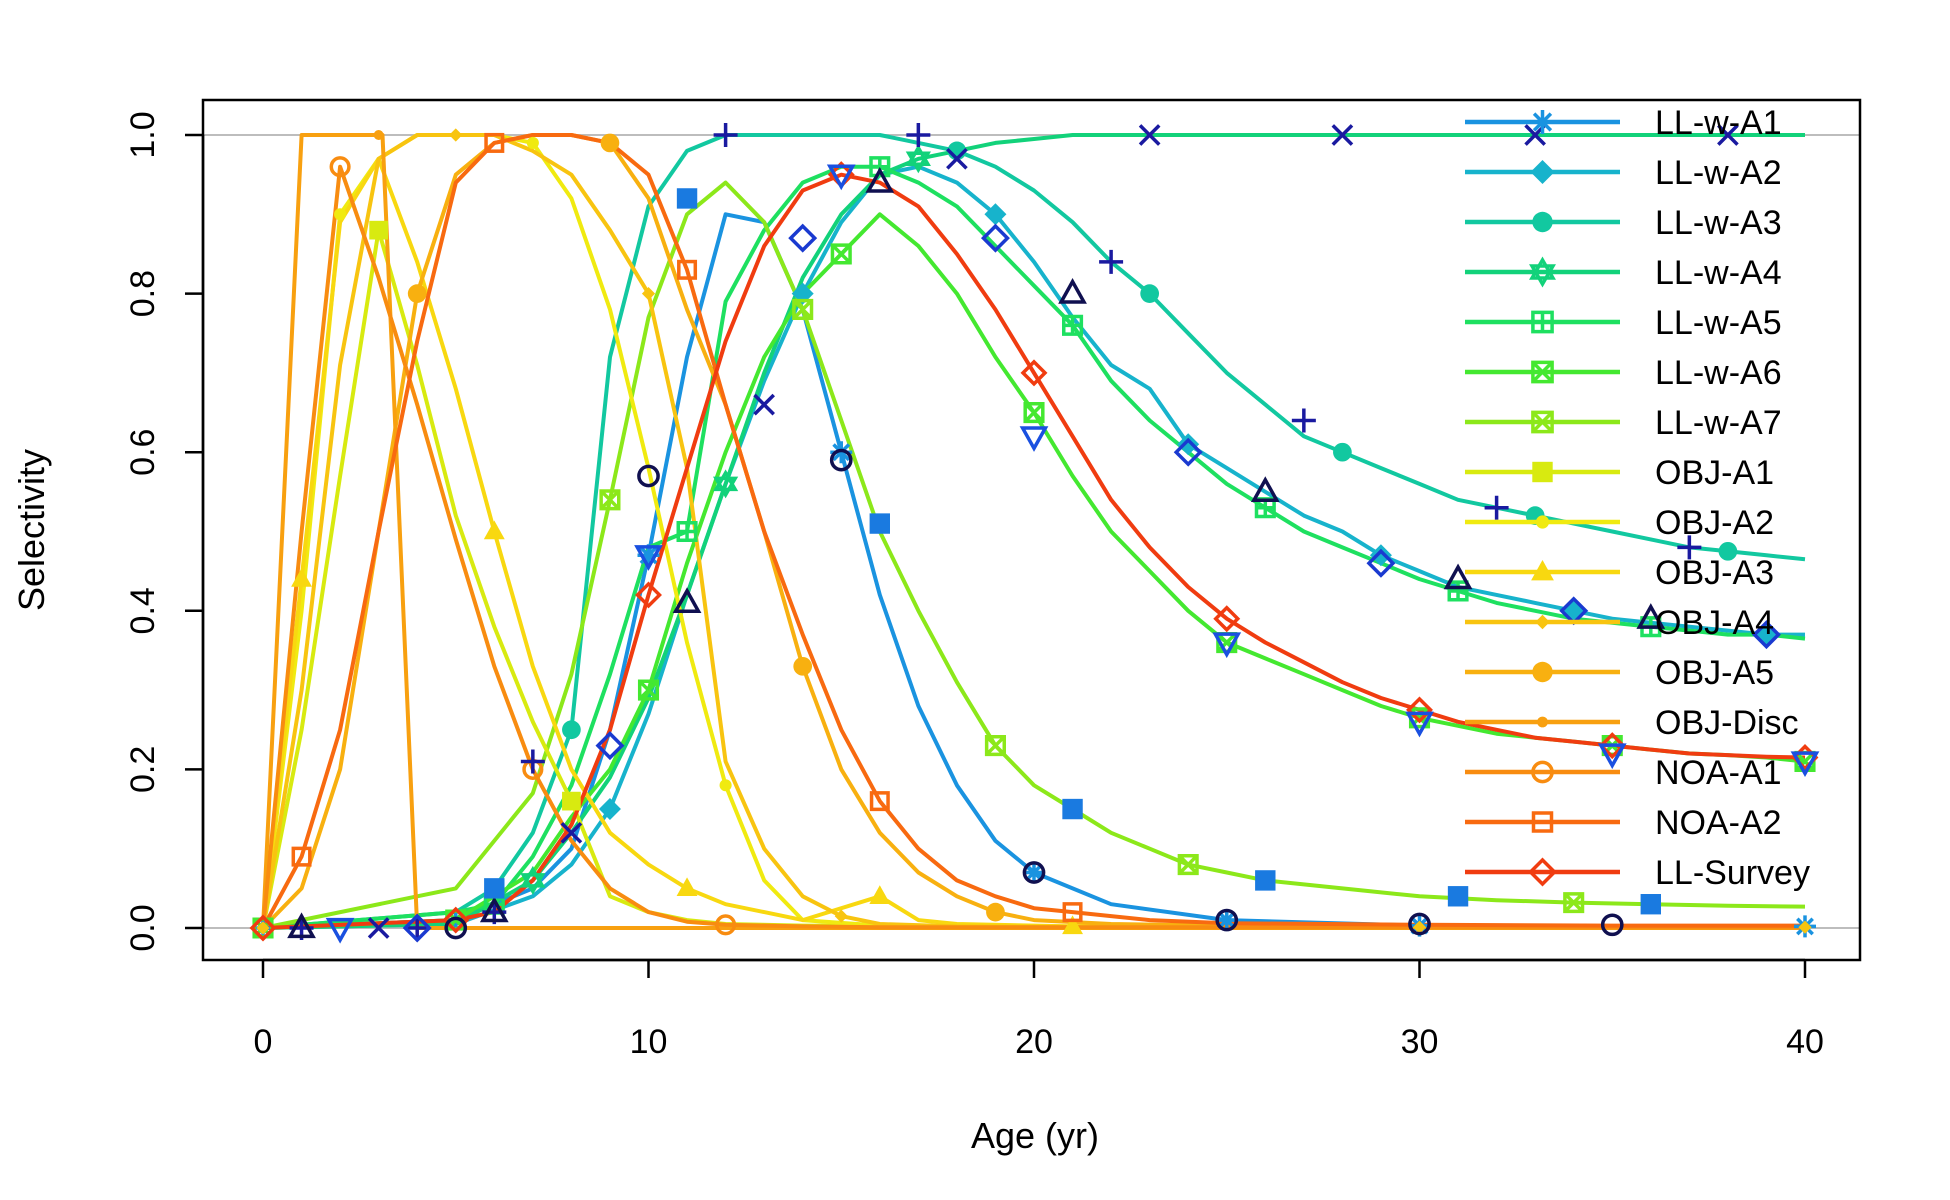 This screenshot has width=1950, height=1200. What do you see at coordinates (1714, 623) in the screenshot?
I see `legend-label: OBJ-A4` at bounding box center [1714, 623].